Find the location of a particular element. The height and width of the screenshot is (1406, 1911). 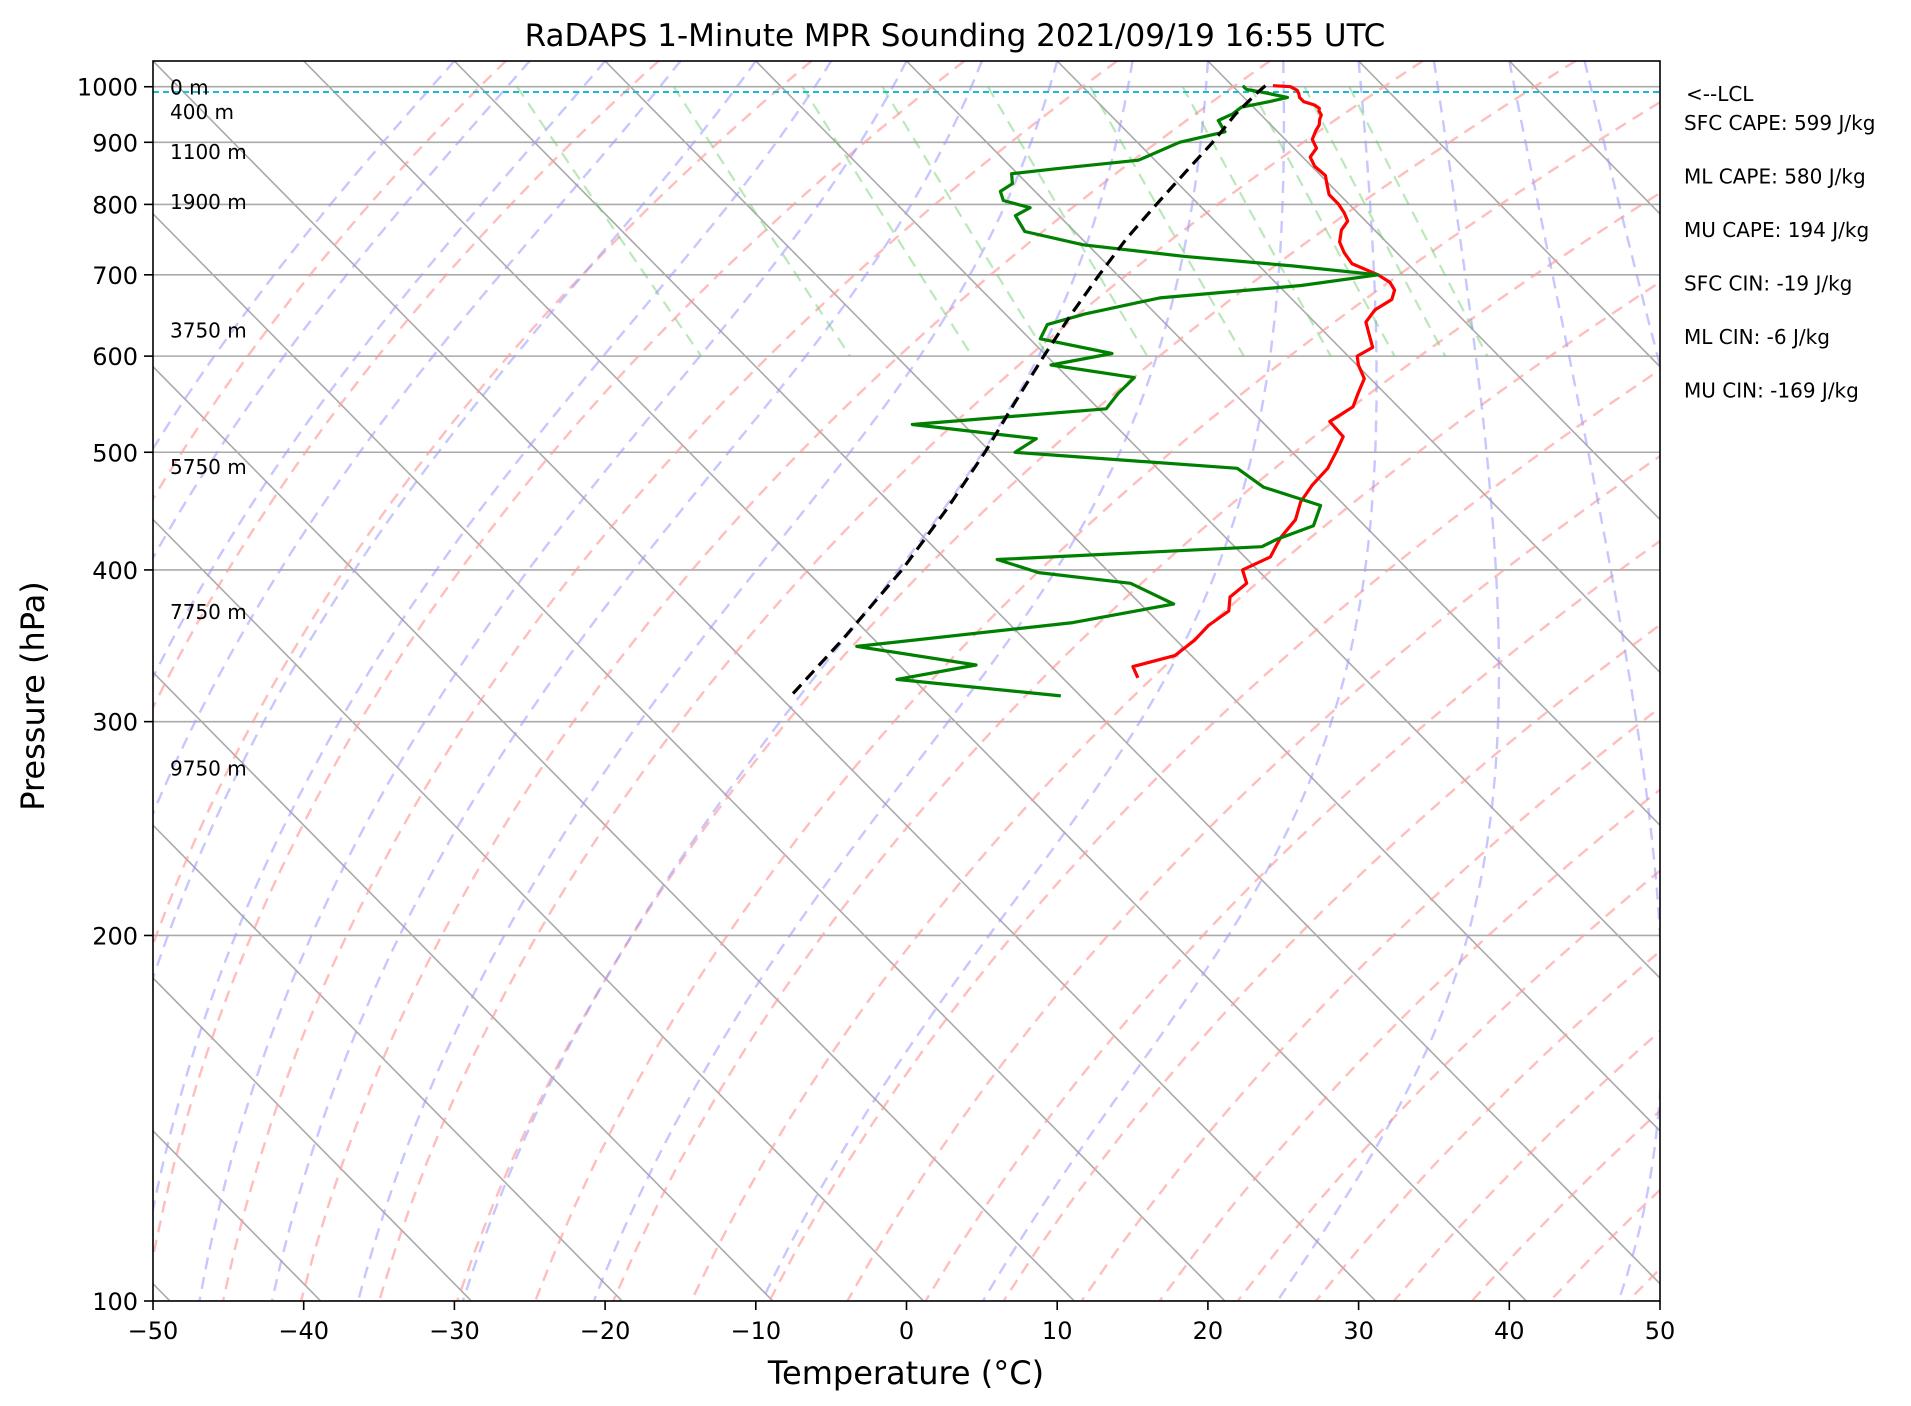

x-tick-label: −40 is located at coordinates (303, 1331).